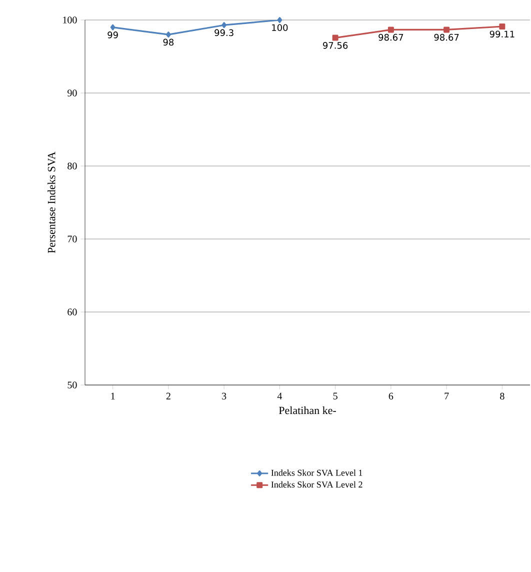  Describe the element at coordinates (391, 396) in the screenshot. I see `x-tick-label: 6` at that location.